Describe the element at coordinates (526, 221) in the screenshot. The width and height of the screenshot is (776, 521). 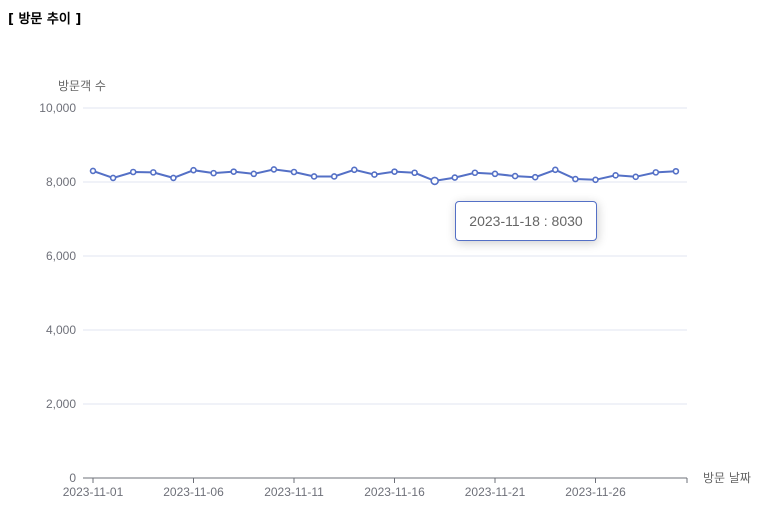
I see `data-point-tooltip: 2023-11-18 : 8030` at that location.